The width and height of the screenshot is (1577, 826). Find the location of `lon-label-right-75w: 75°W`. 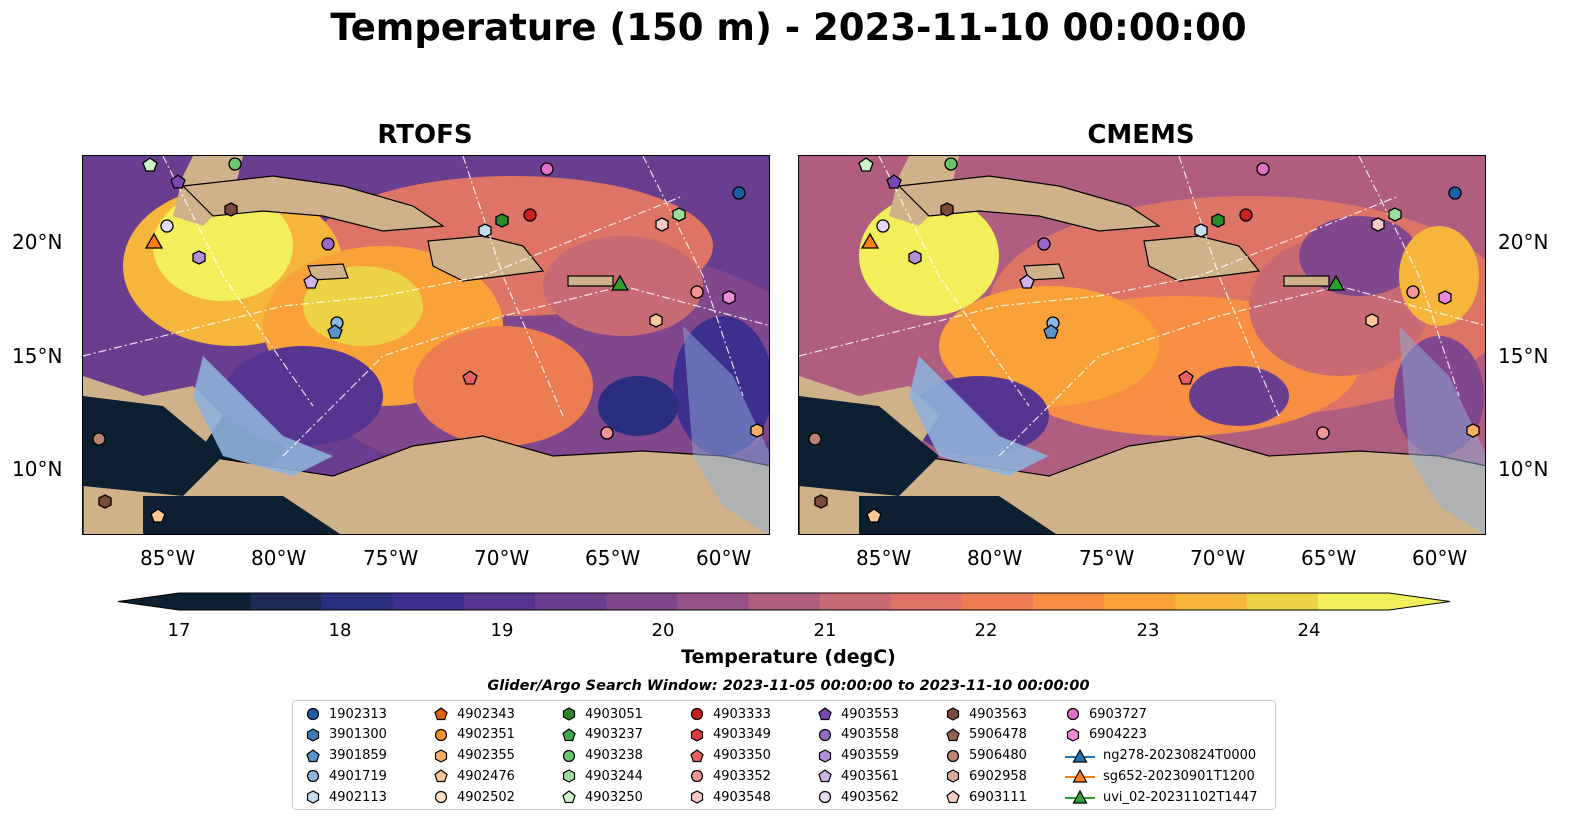

lon-label-right-75w: 75°W is located at coordinates (1107, 558).